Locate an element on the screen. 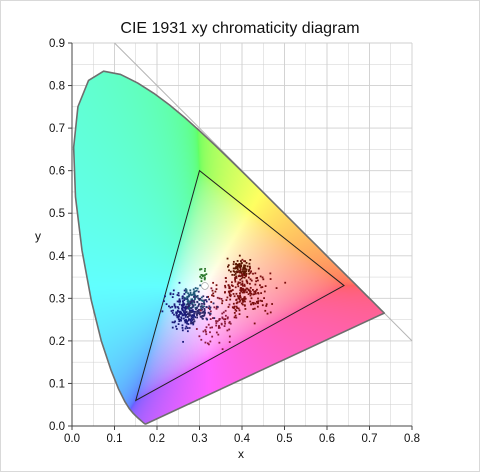 This screenshot has height=472, width=480. y-tick-label: 0.8 is located at coordinates (57, 87).